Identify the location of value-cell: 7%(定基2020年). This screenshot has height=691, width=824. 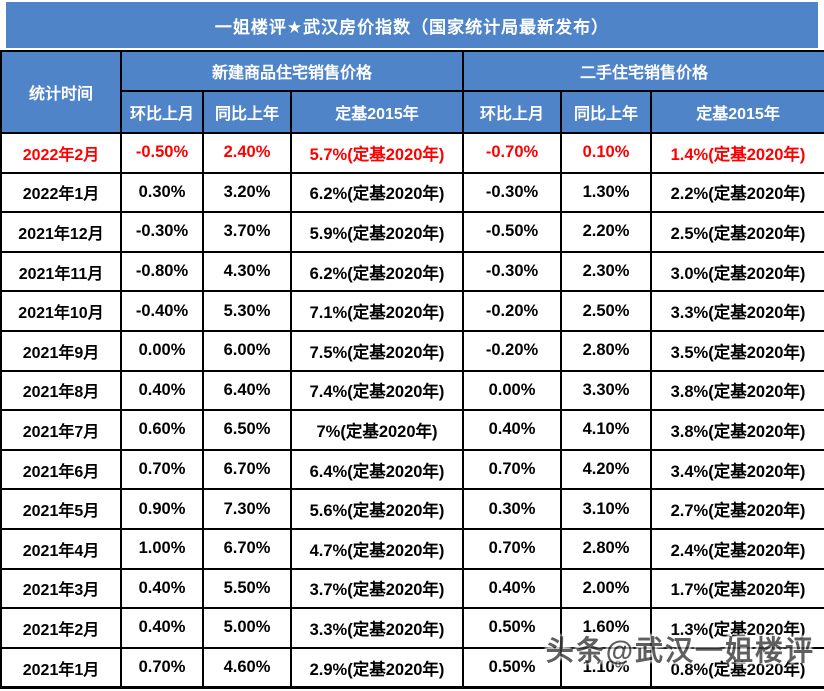
(377, 430).